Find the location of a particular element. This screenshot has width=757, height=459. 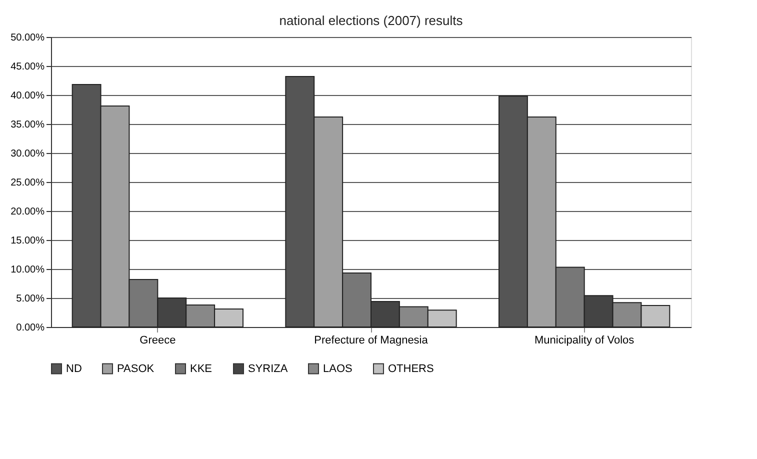

legend-label: SYRIZA is located at coordinates (268, 368).